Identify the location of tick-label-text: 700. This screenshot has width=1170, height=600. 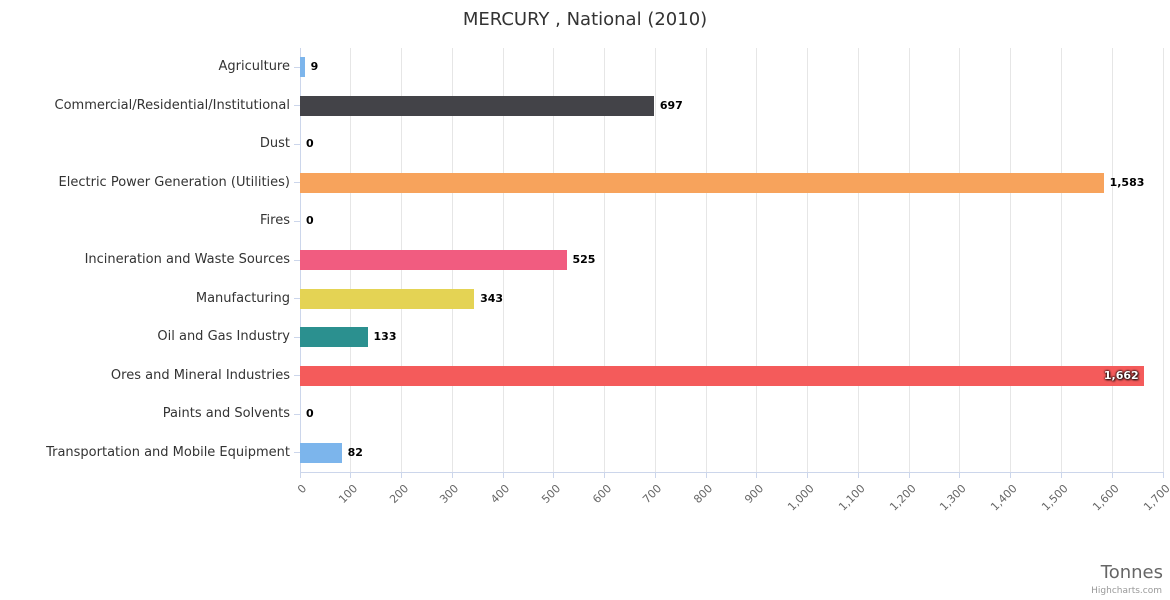
(652, 494).